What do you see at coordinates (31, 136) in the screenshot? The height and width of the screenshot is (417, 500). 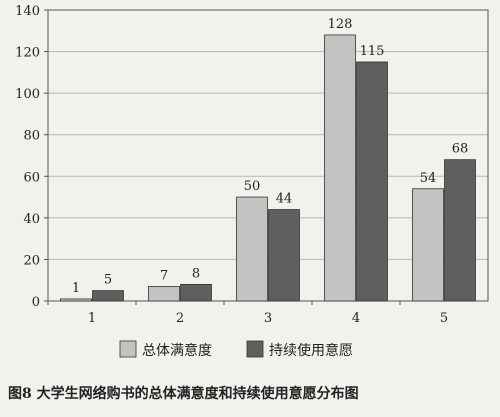 I see `y-tick-label: 80` at bounding box center [31, 136].